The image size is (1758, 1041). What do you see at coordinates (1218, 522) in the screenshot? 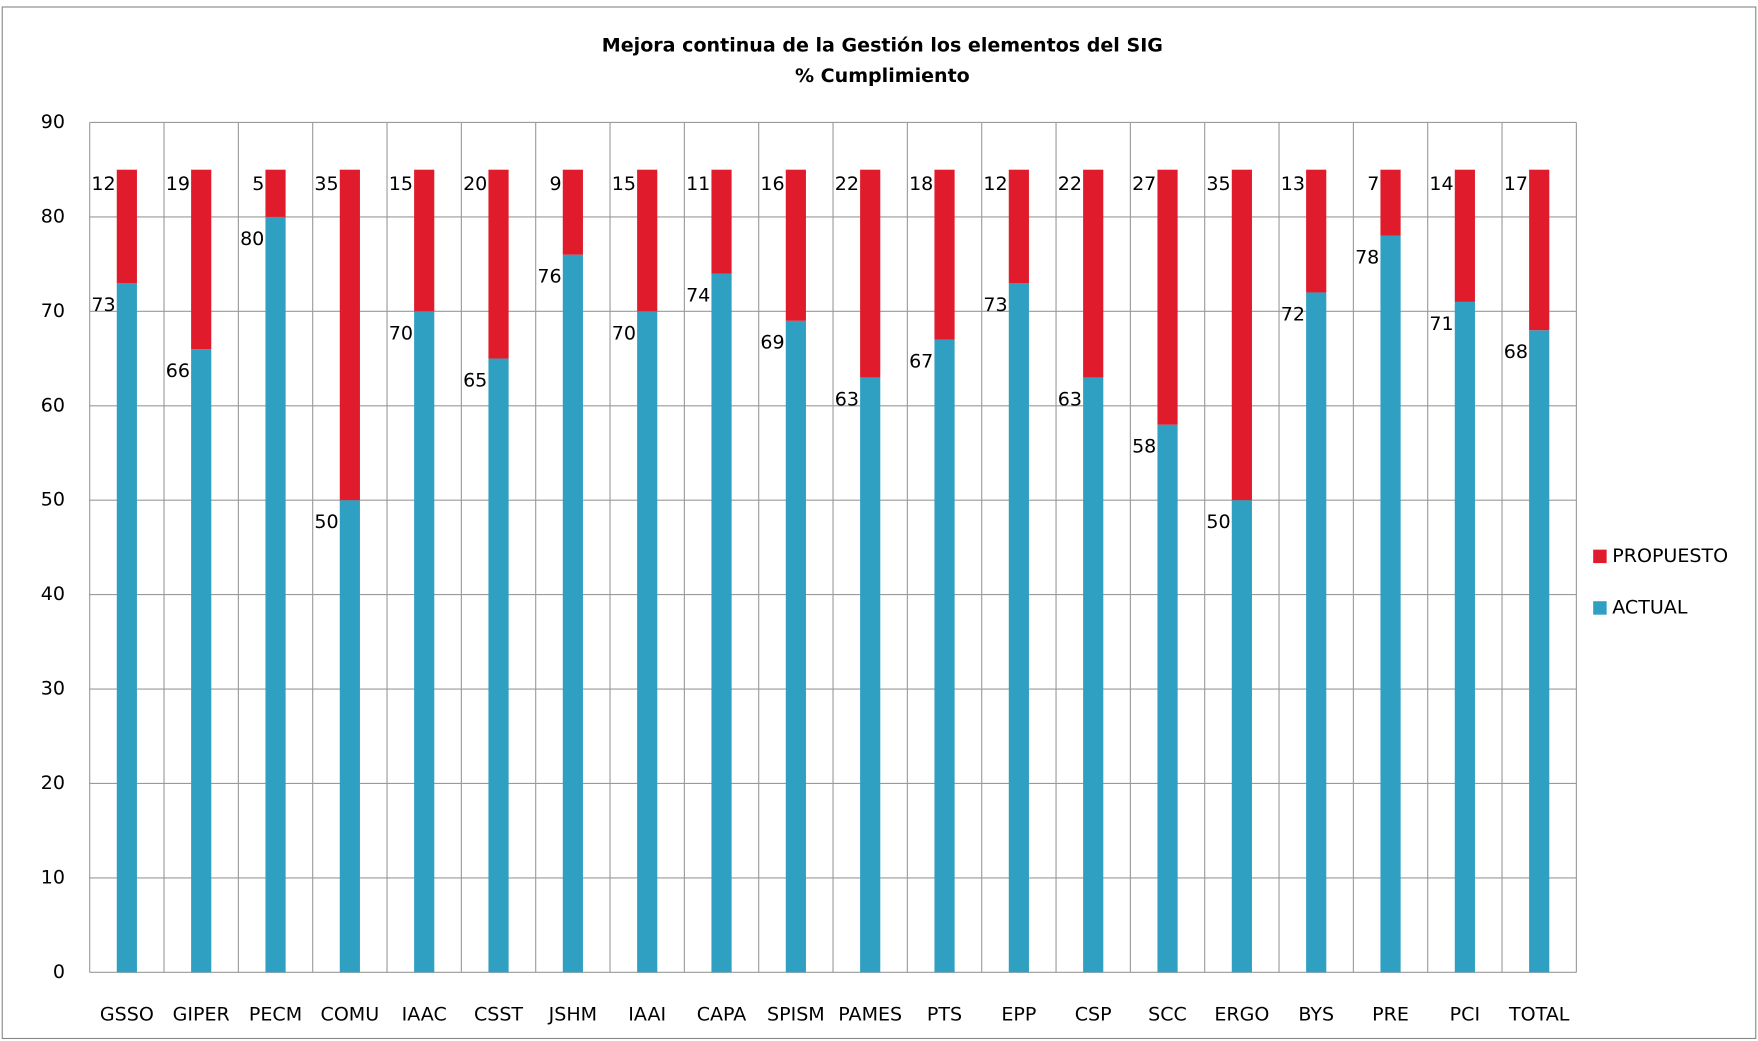
I see `data-label: 50` at bounding box center [1218, 522].